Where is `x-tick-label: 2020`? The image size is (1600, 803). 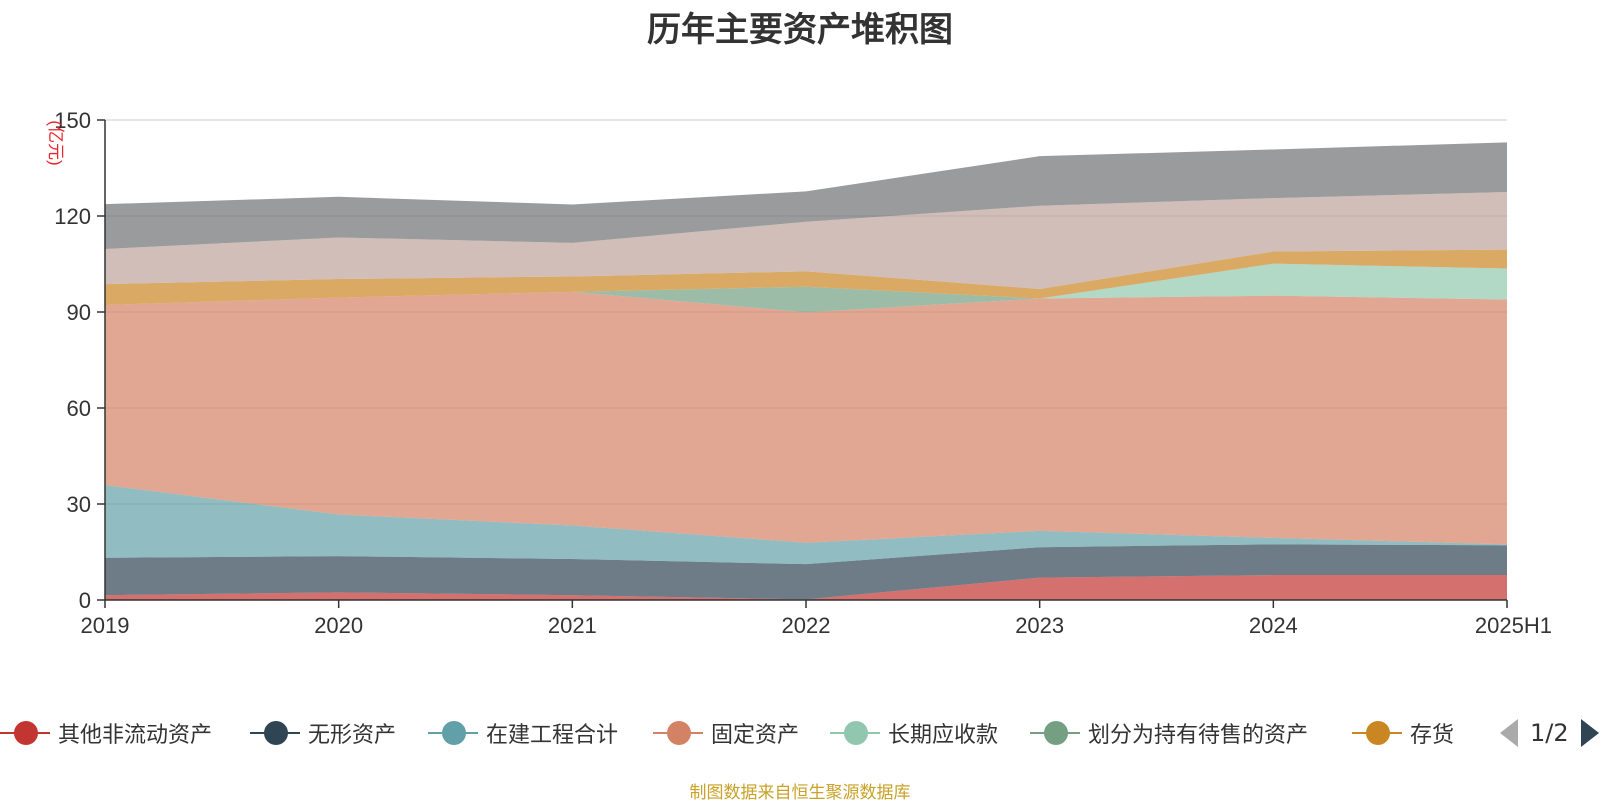
x-tick-label: 2020 is located at coordinates (338, 625).